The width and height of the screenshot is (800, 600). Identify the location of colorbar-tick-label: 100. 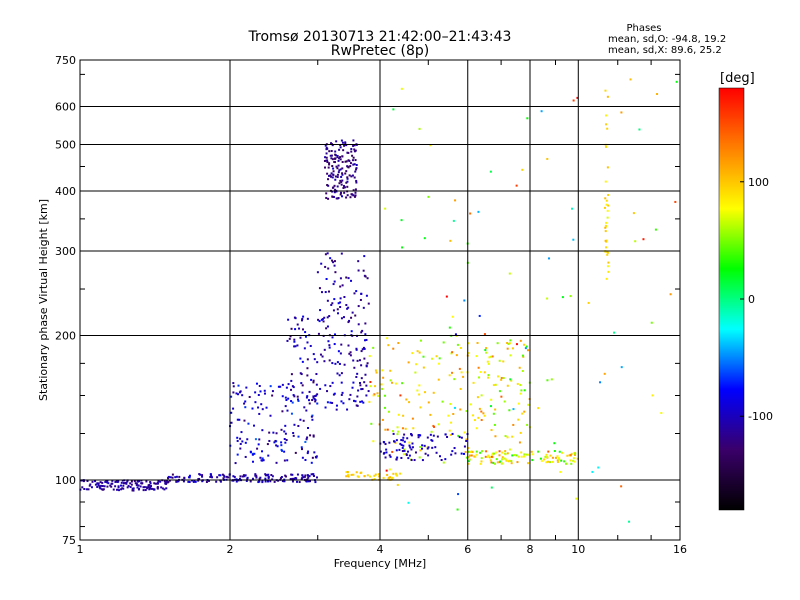
(758, 182).